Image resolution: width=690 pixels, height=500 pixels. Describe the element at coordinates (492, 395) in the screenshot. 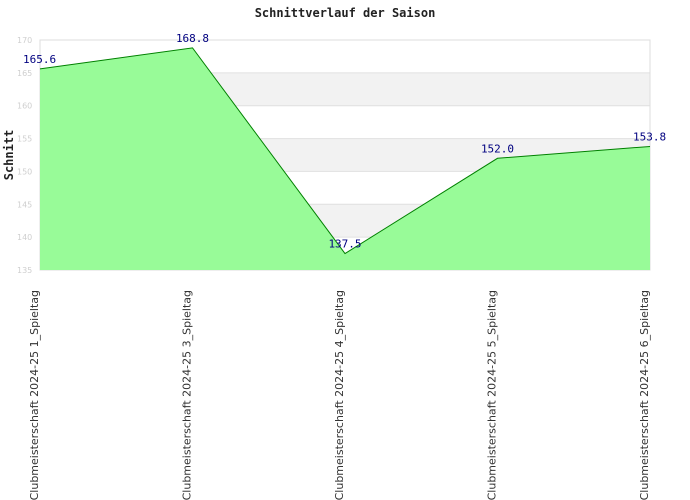

I see `x-tick-label: Clubmeisterschaft 2024-25 5_Spieltag` at that location.